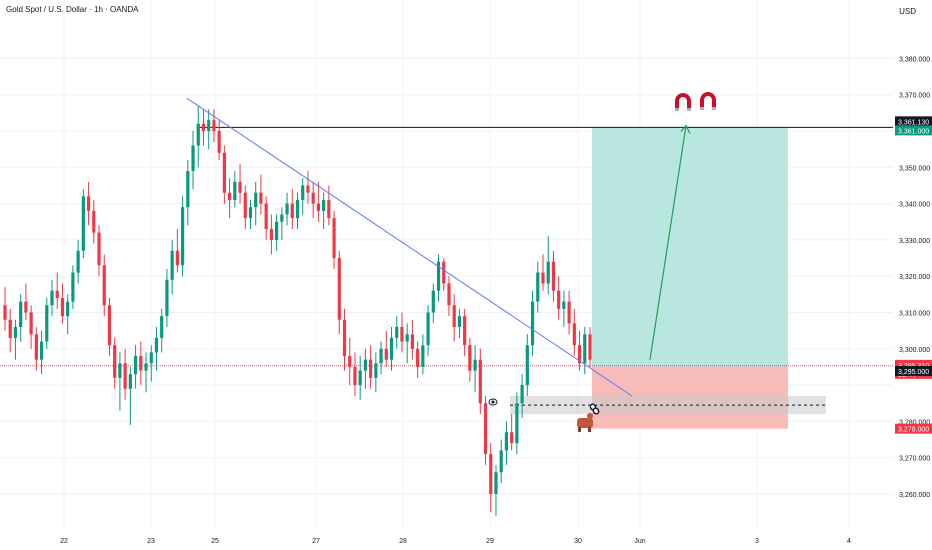 Image resolution: width=932 pixels, height=550 pixels. What do you see at coordinates (914, 96) in the screenshot?
I see `y-tick-label: 3,370.000` at bounding box center [914, 96].